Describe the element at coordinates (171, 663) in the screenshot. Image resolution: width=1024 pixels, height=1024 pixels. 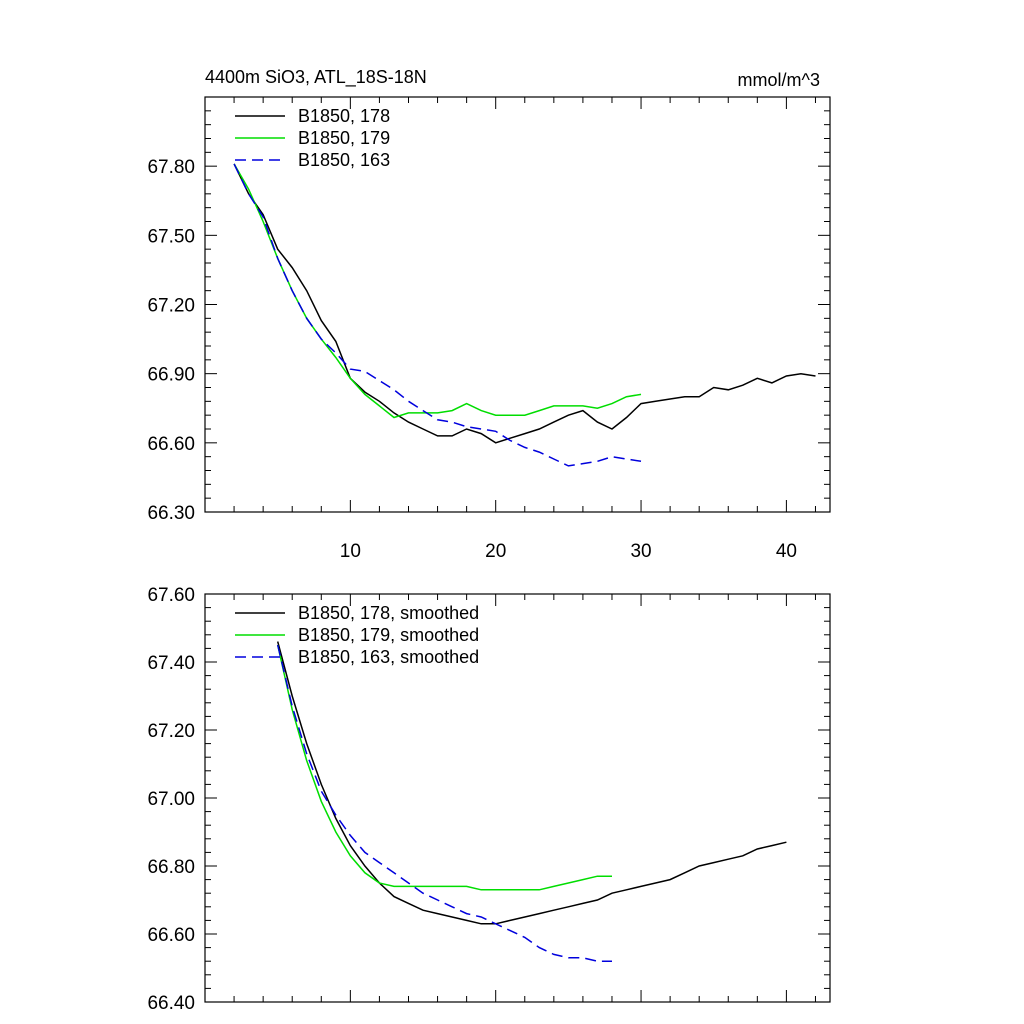
I see `y-tick-label: 67.40` at that location.